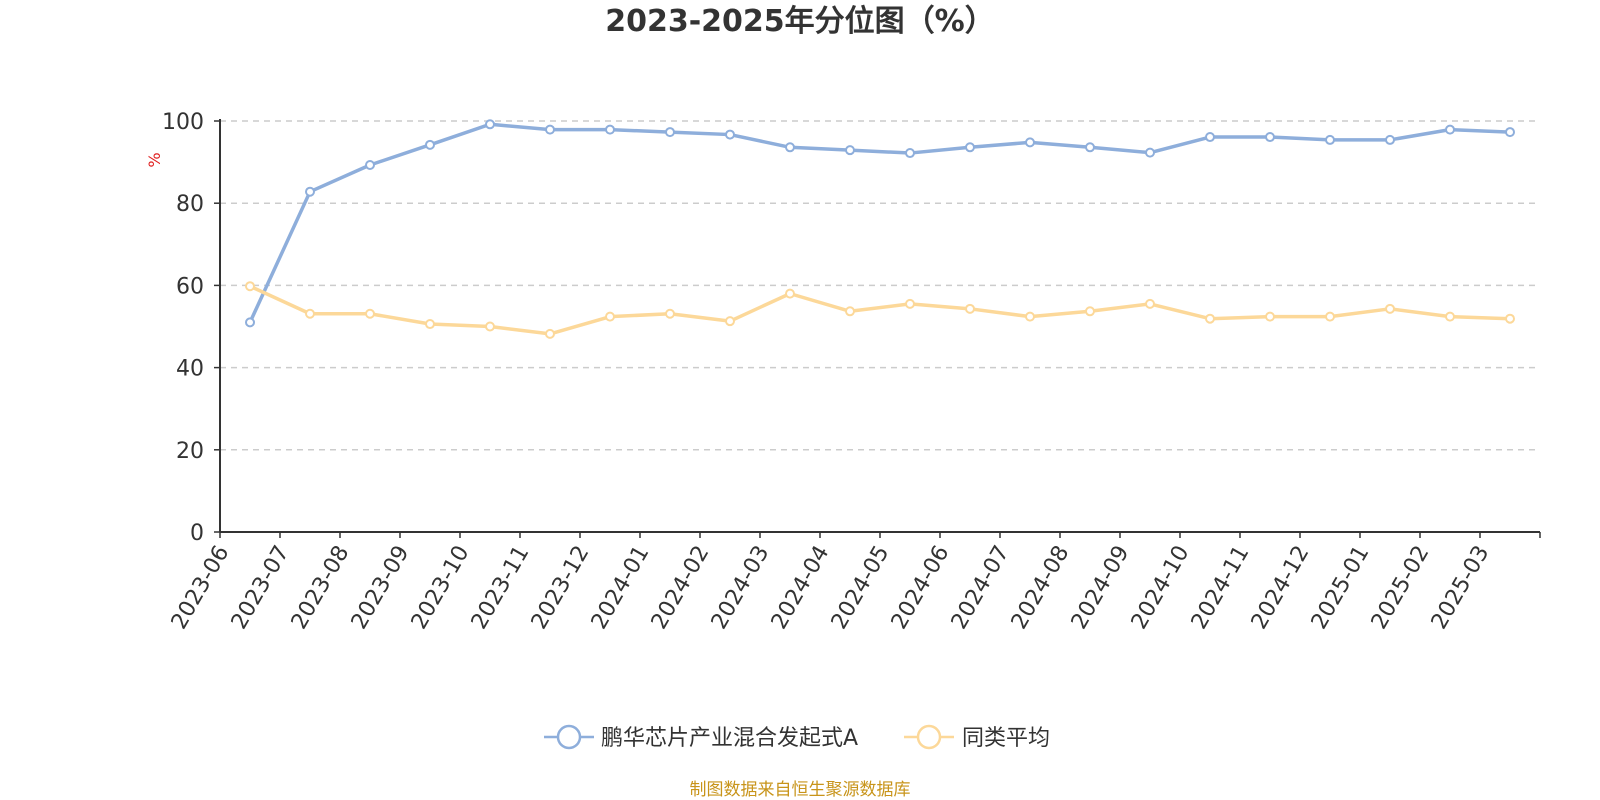 This screenshot has width=1600, height=800. Describe the element at coordinates (1006, 738) in the screenshot. I see `legend-label-2: 同类平均` at that location.